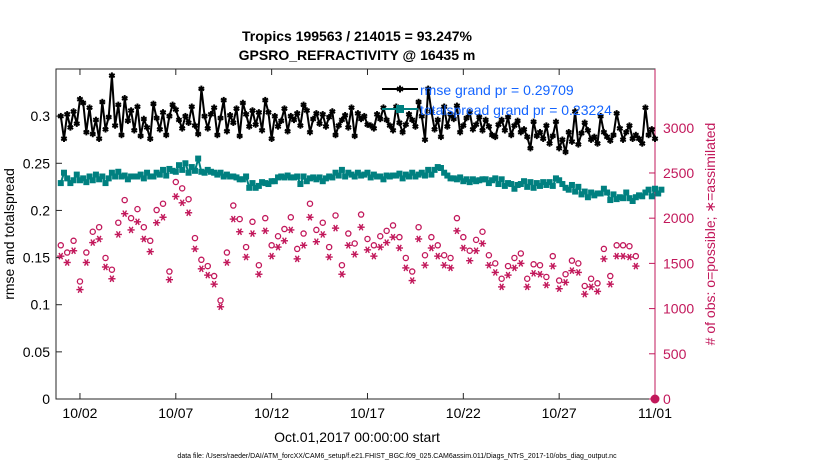 The image size is (830, 470). I want to click on x-tick-label: 10/07, so click(175, 413).